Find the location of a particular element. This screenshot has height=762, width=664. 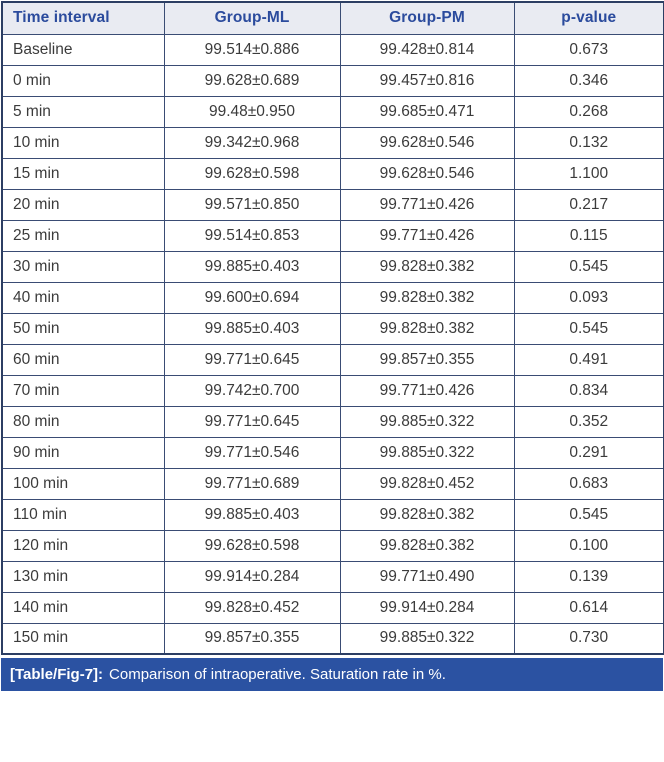

cell-time-interval: 100 min is located at coordinates (83, 483).